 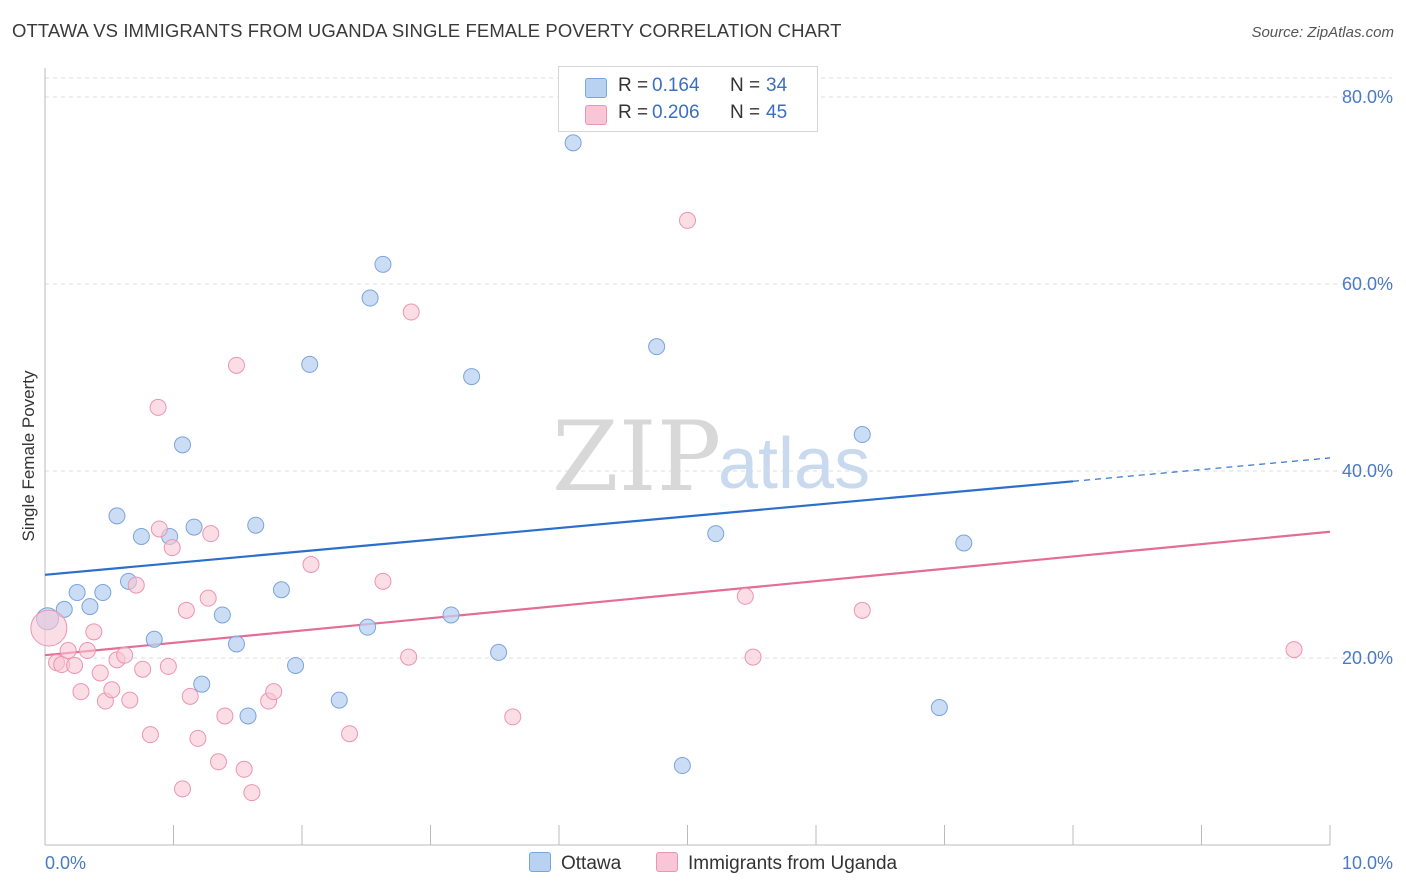 I want to click on legend-n-value: 34, so click(x=777, y=85).